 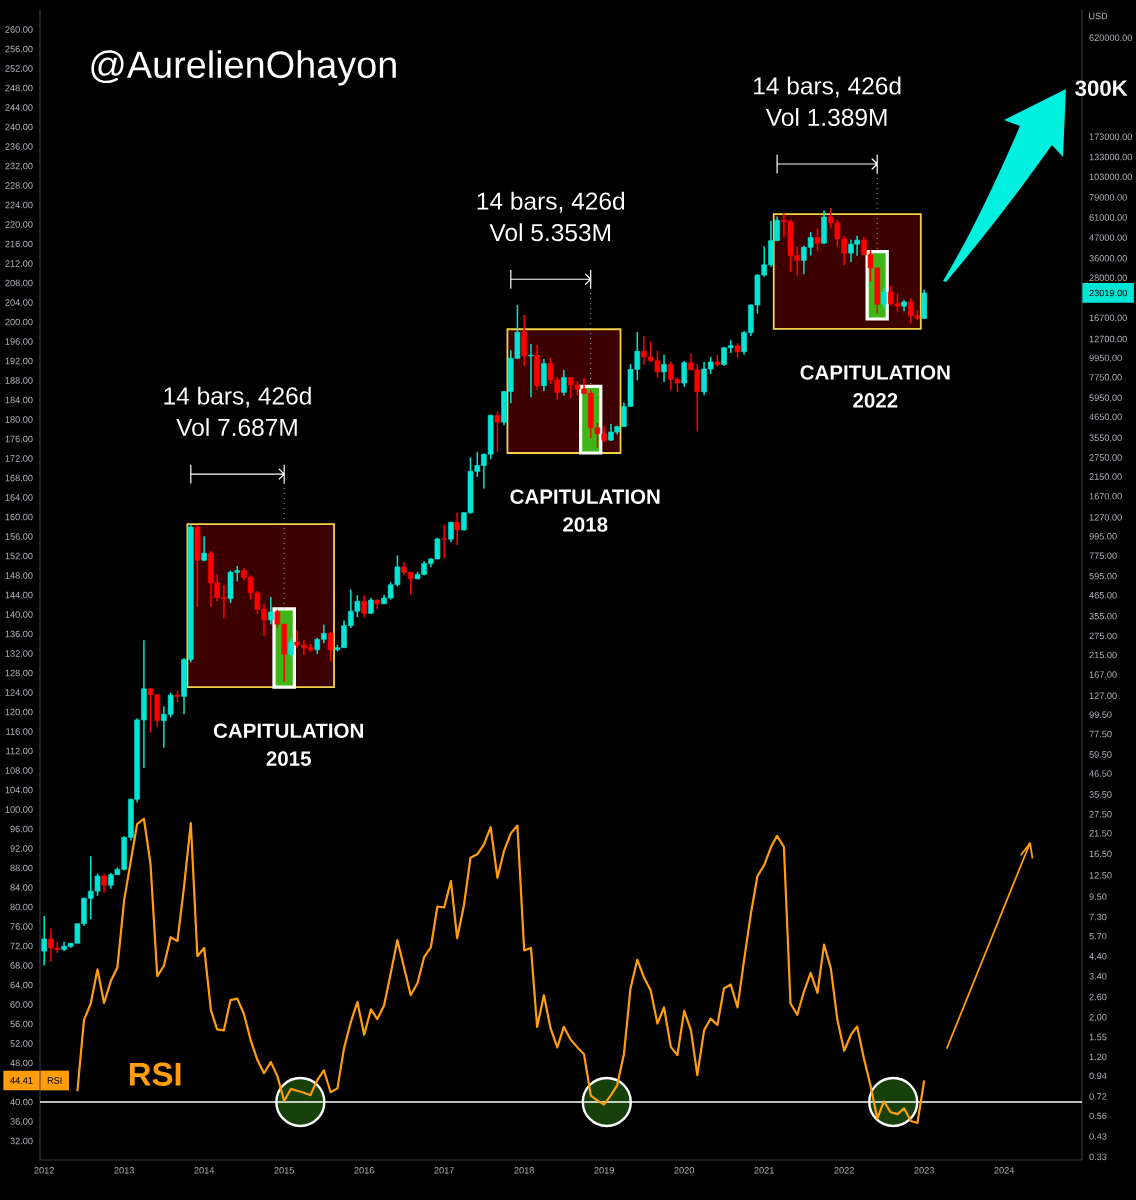 I want to click on y-tick-label: 92.00, so click(x=21, y=848).